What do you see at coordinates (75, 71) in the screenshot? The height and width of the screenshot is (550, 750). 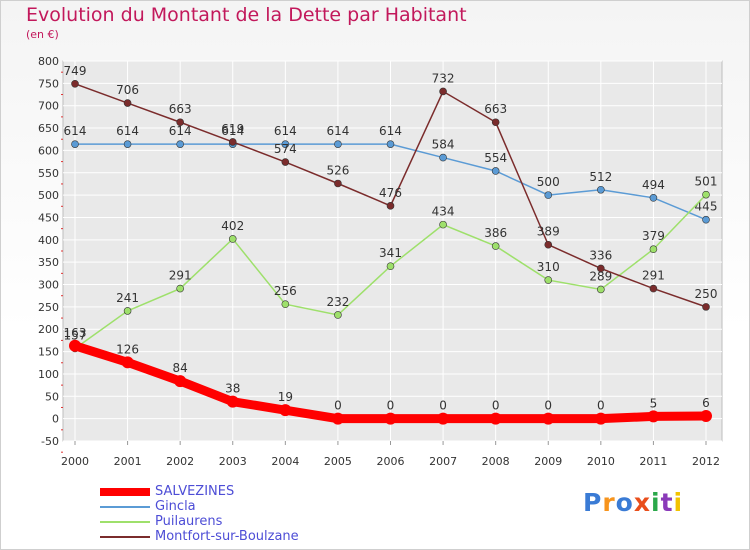 I see `data-label: 749` at bounding box center [75, 71].